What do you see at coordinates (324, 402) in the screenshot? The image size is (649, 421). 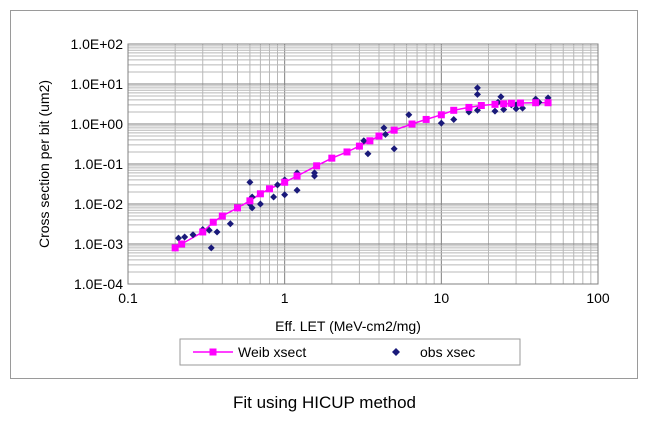 I see `figure-caption: Fit using HICUP method` at bounding box center [324, 402].